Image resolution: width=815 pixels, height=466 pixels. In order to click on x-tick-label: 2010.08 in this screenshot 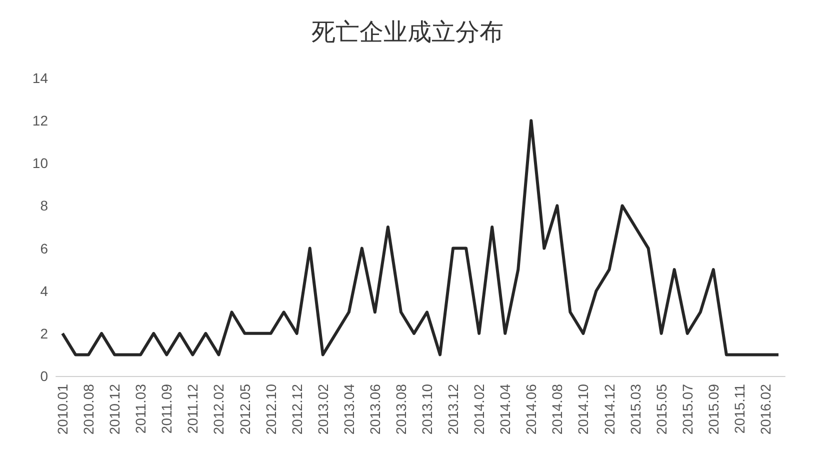, I will do `click(88, 409)`.